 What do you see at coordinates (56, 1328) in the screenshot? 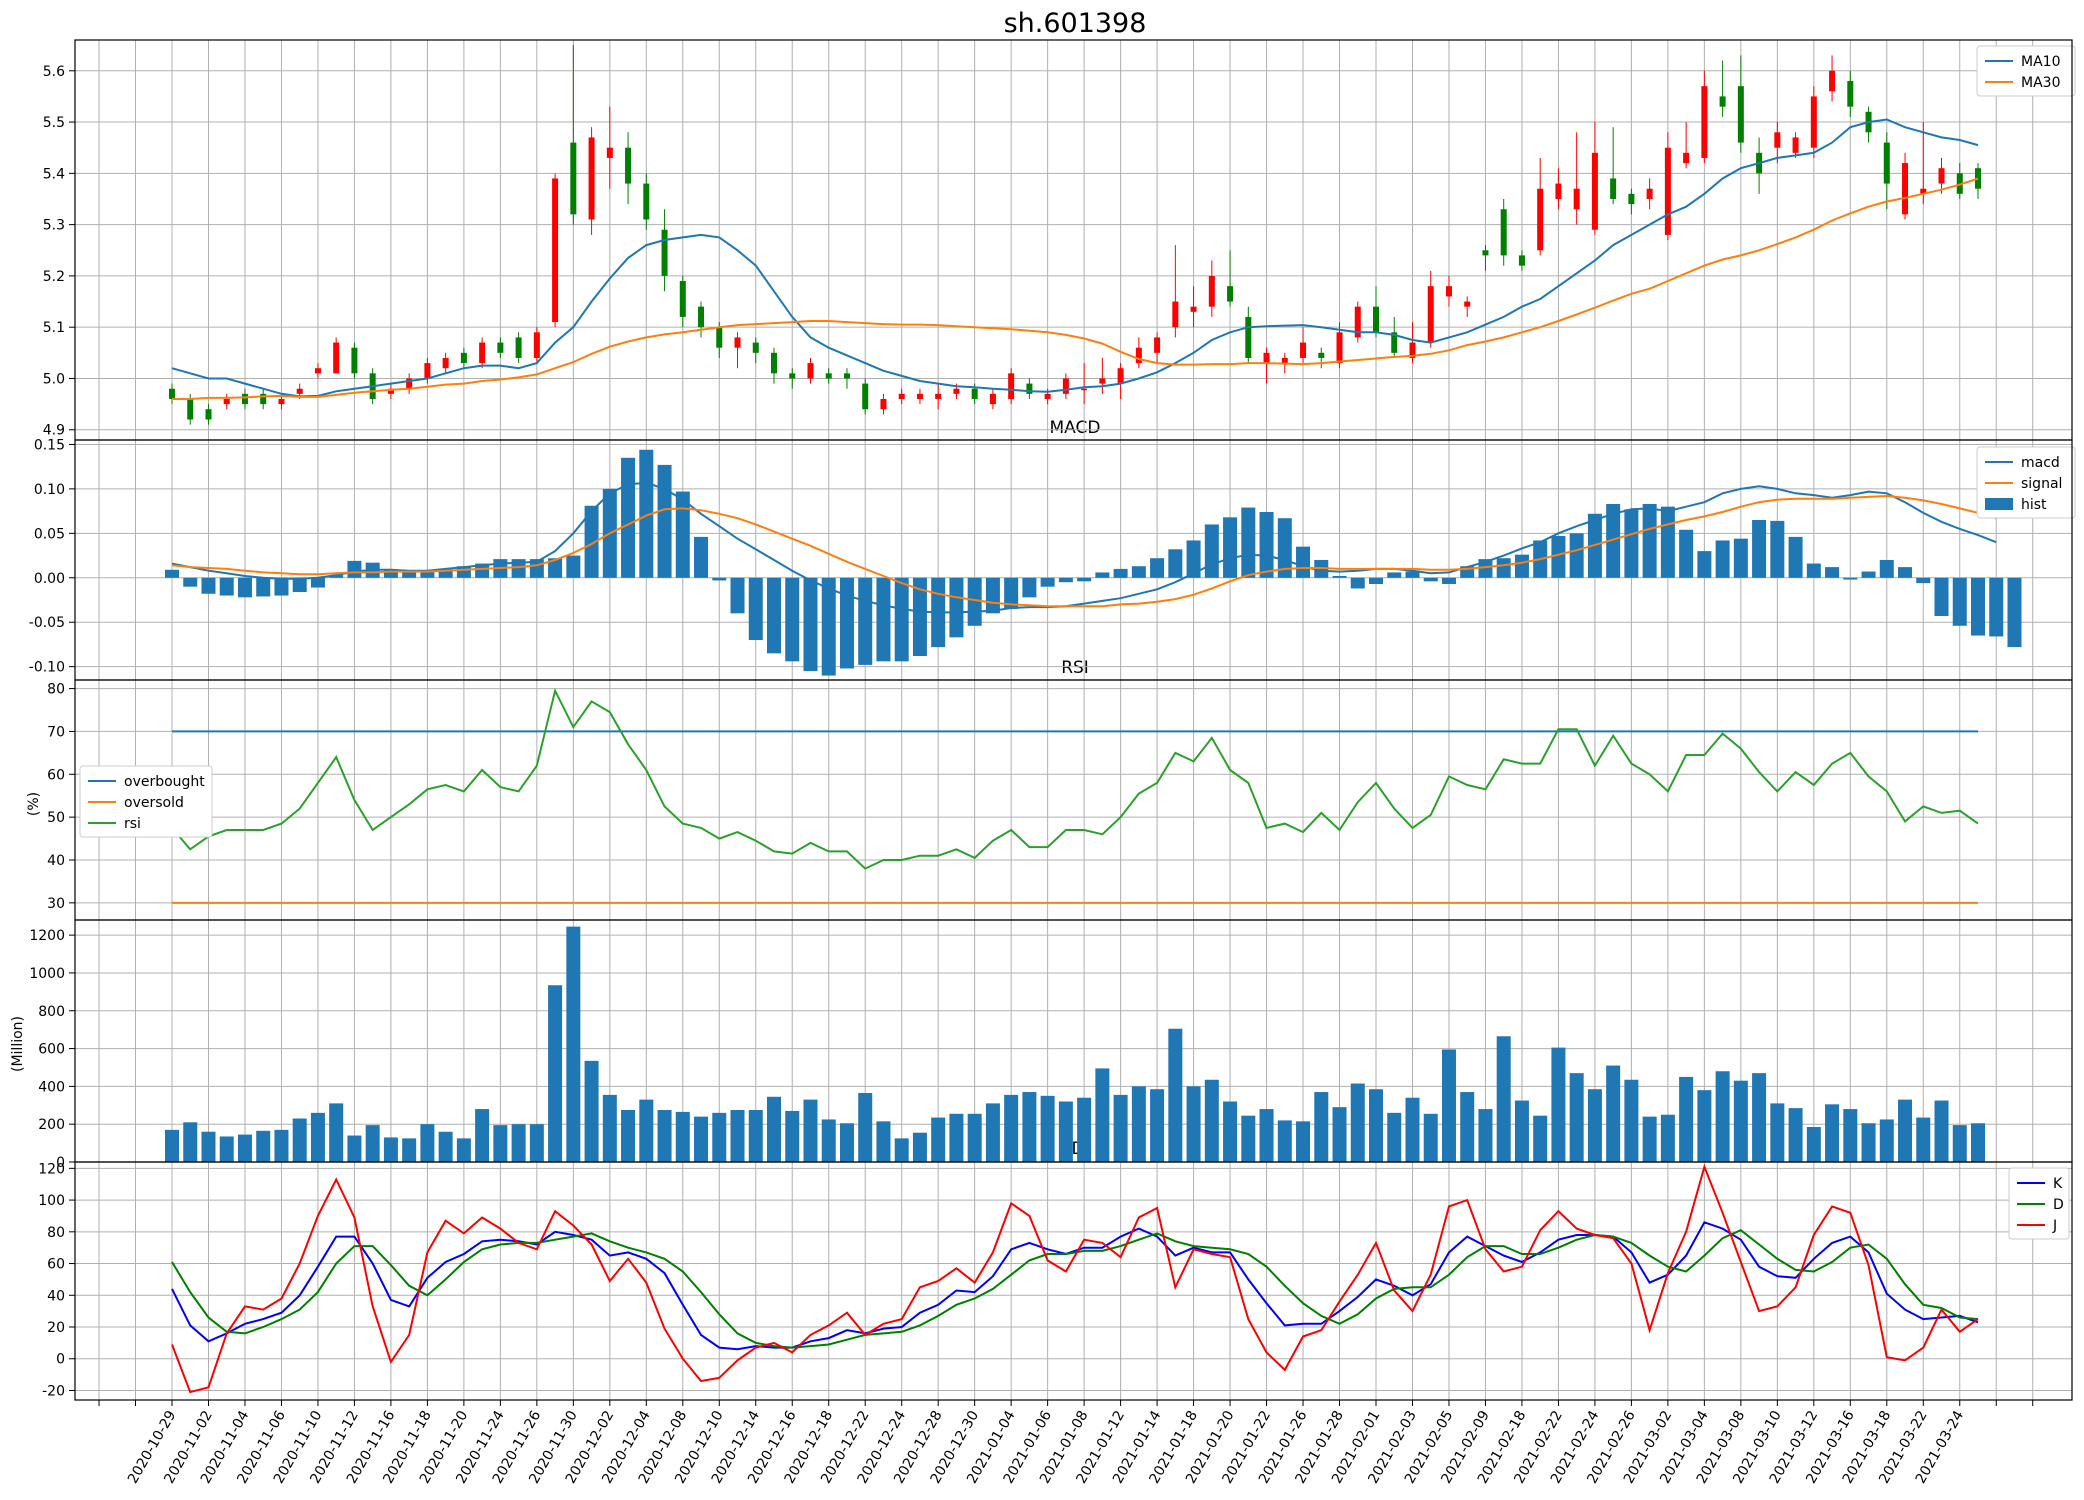
I see `kdj-y-tick-label: 20` at bounding box center [56, 1328].